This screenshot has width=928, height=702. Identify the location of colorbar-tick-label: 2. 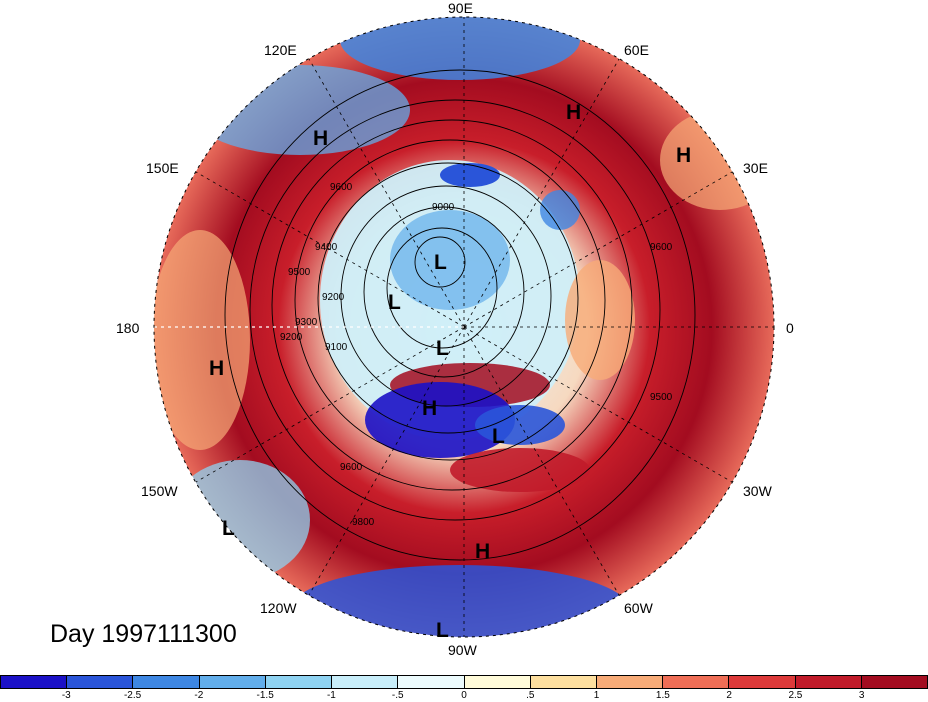
(729, 695).